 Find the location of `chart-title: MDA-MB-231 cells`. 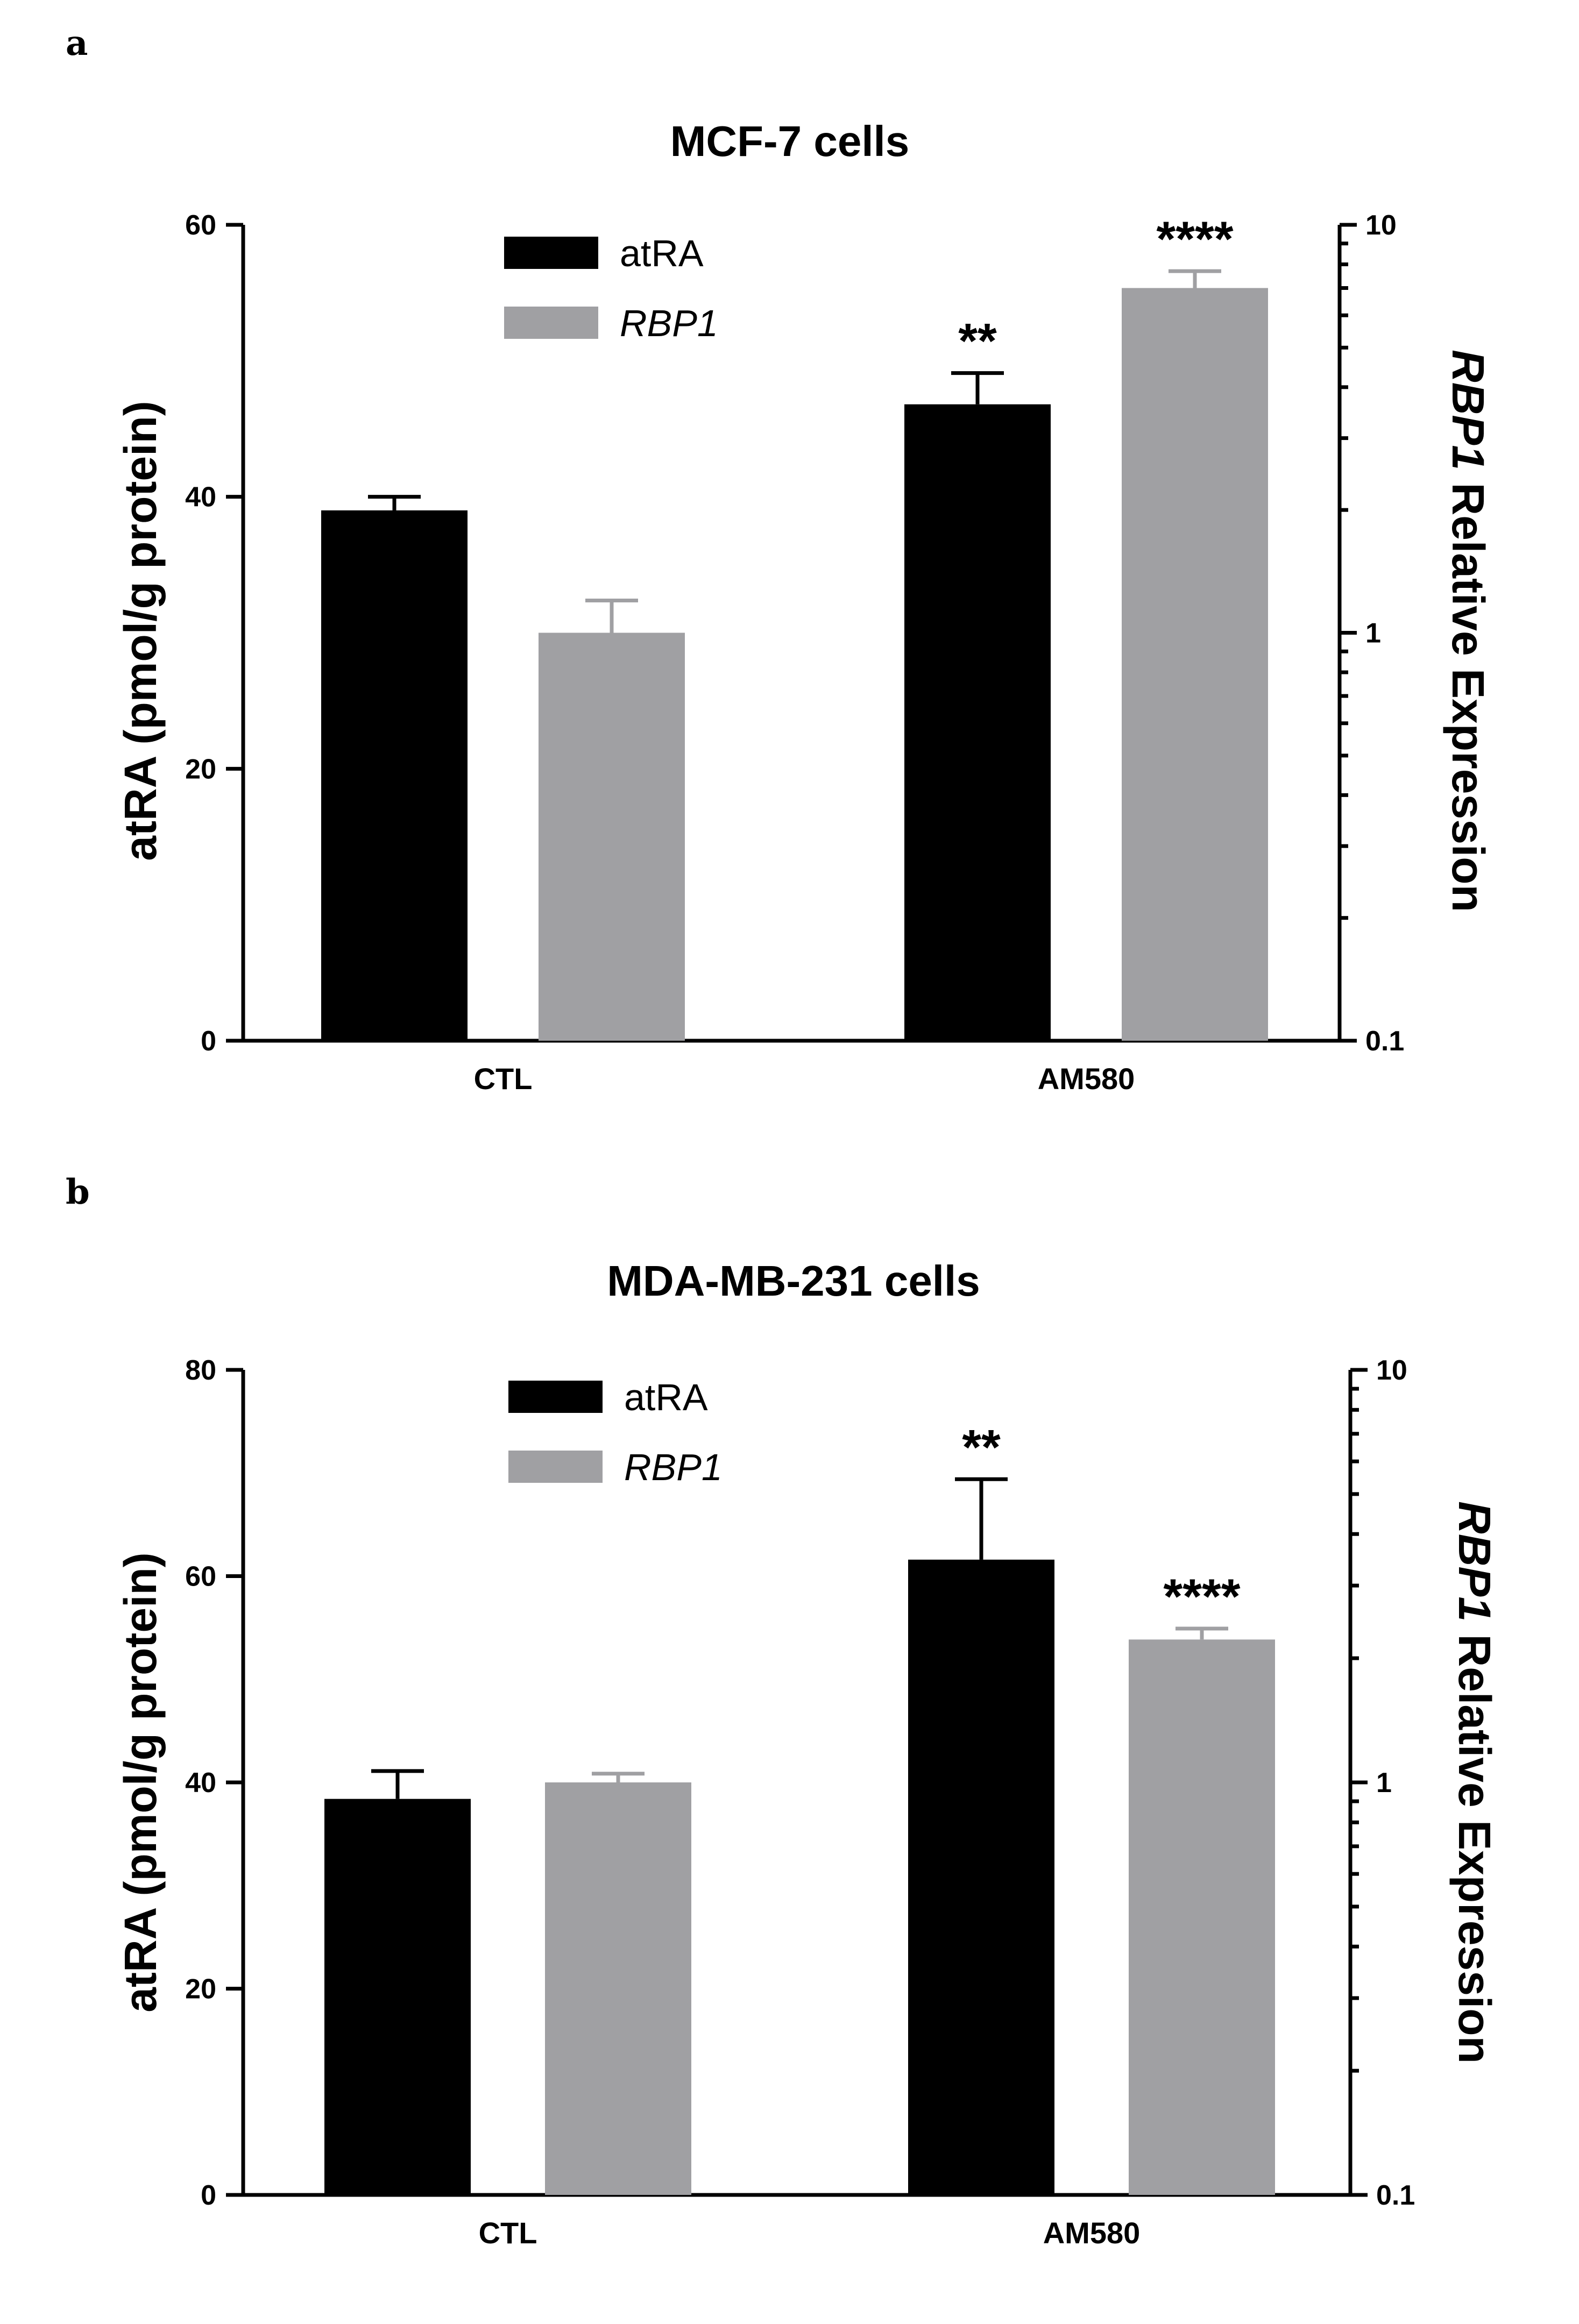

chart-title: MDA-MB-231 cells is located at coordinates (793, 1281).